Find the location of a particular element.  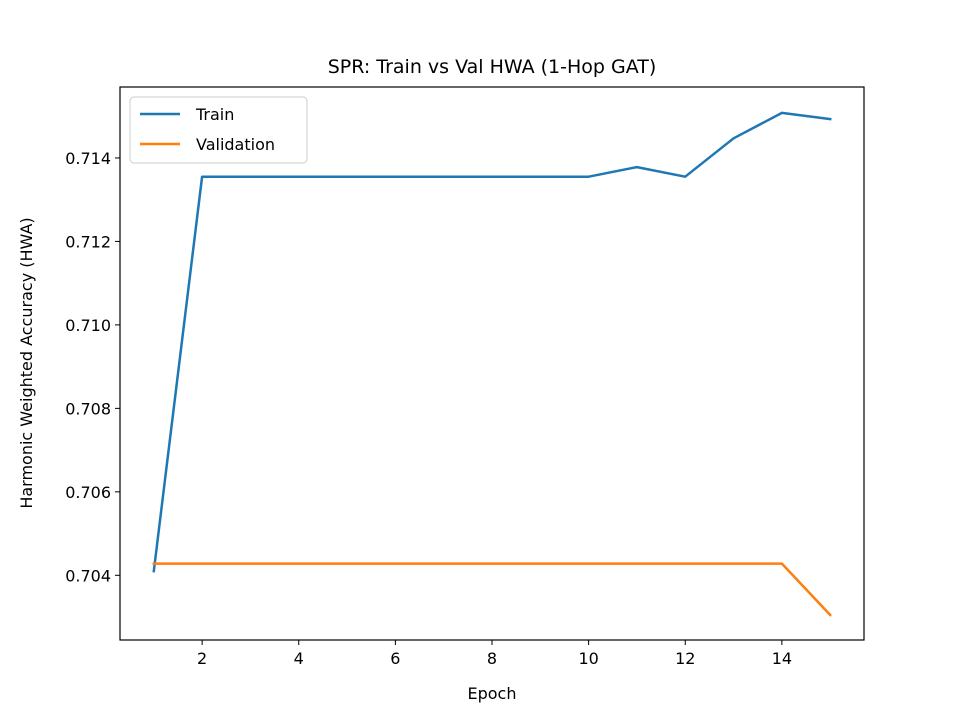

chart-title: SPR: Train vs Val HWA (1-Hop GAT) is located at coordinates (492, 67).